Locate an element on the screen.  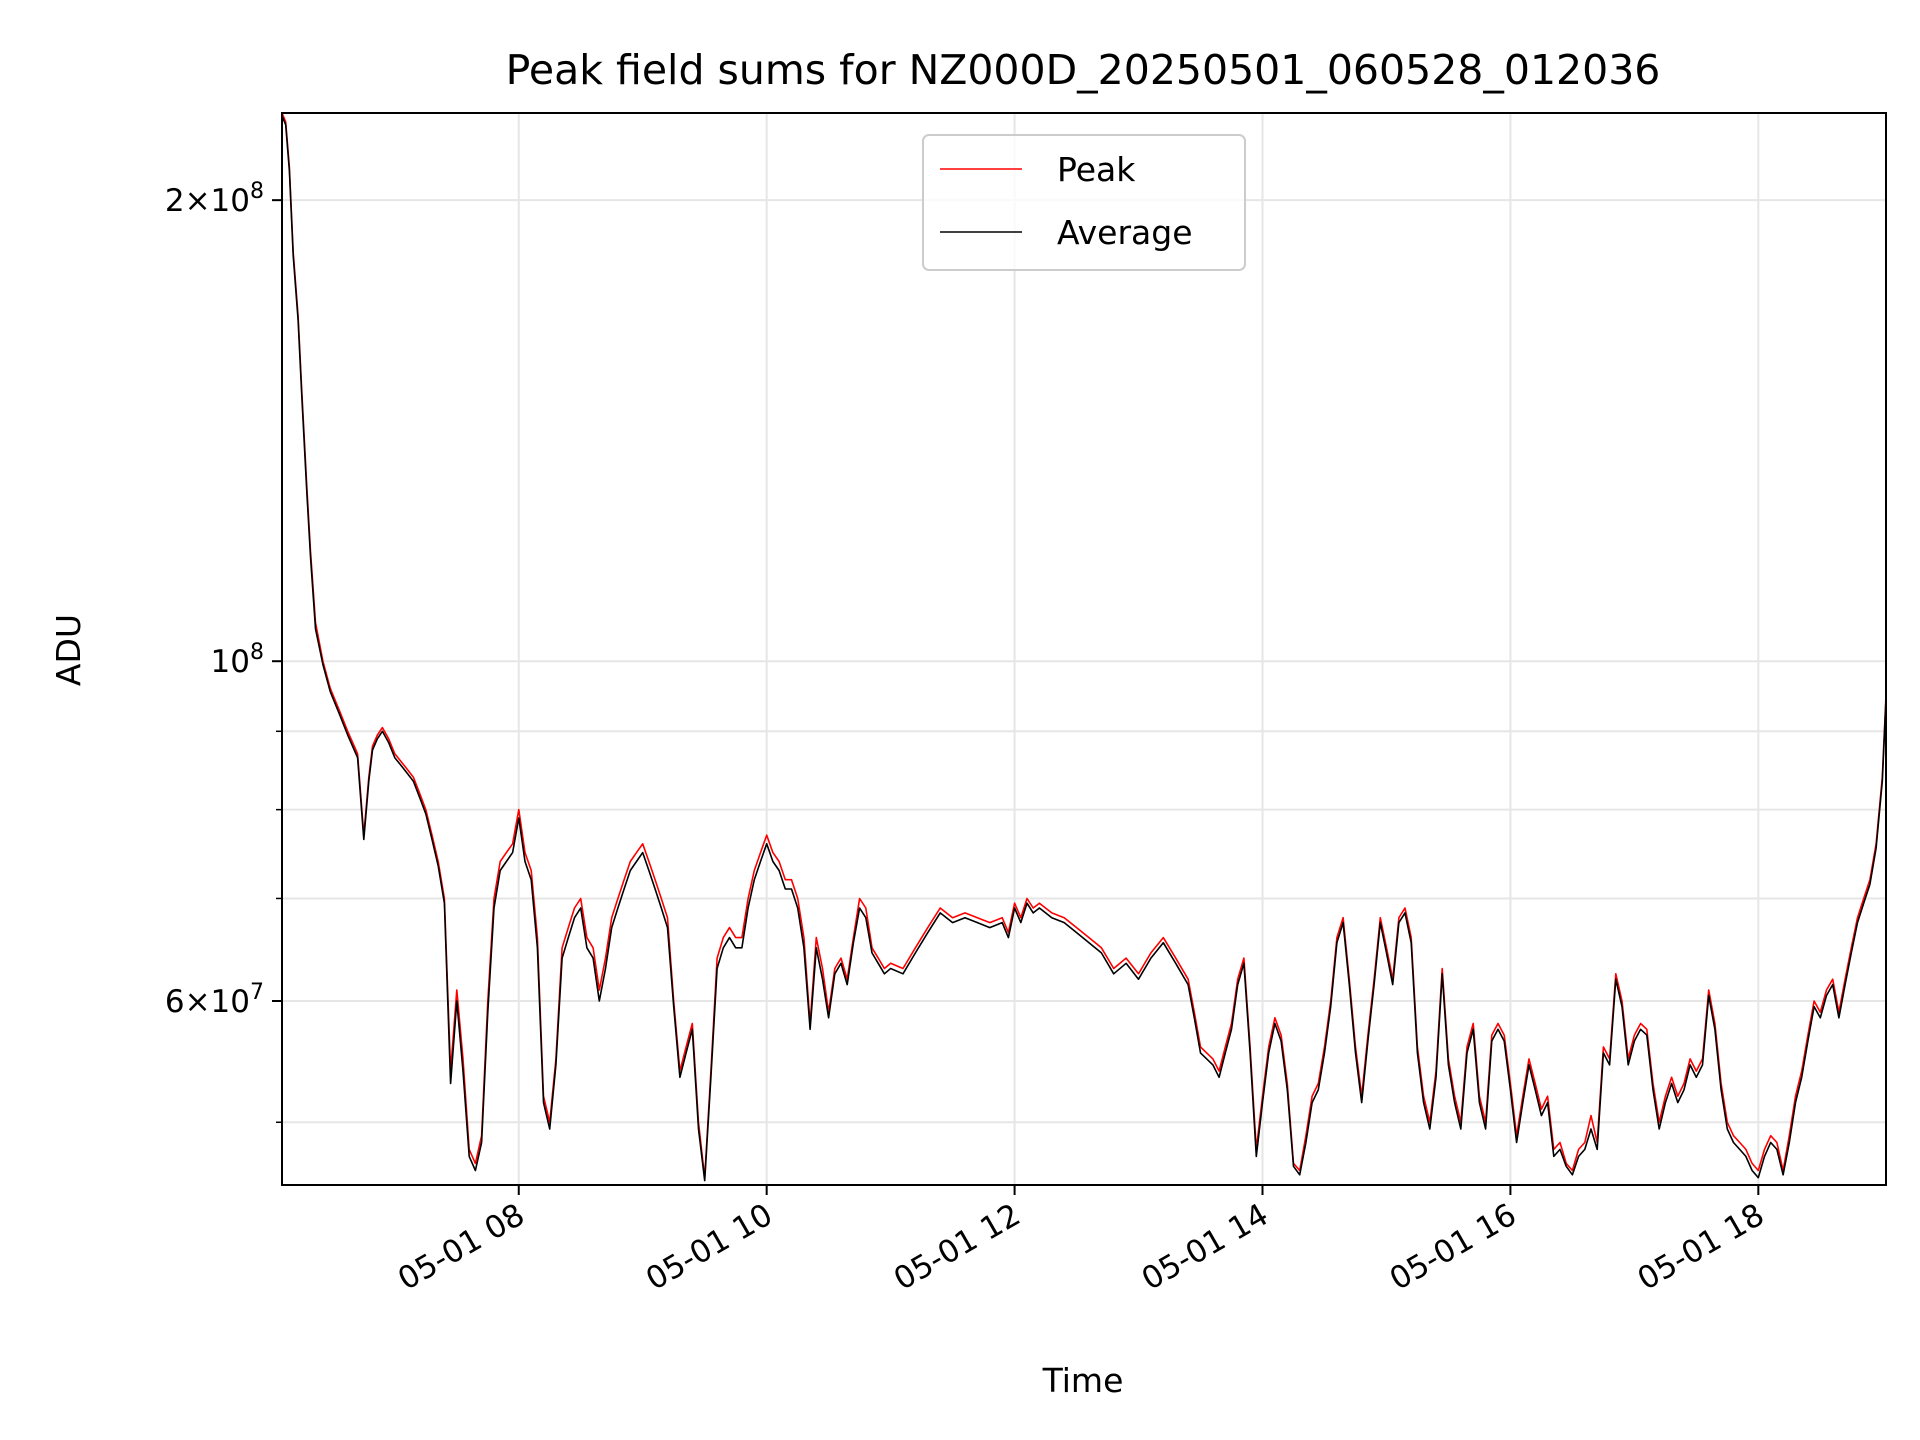
y-tick-label: 108 is located at coordinates (237, 660).